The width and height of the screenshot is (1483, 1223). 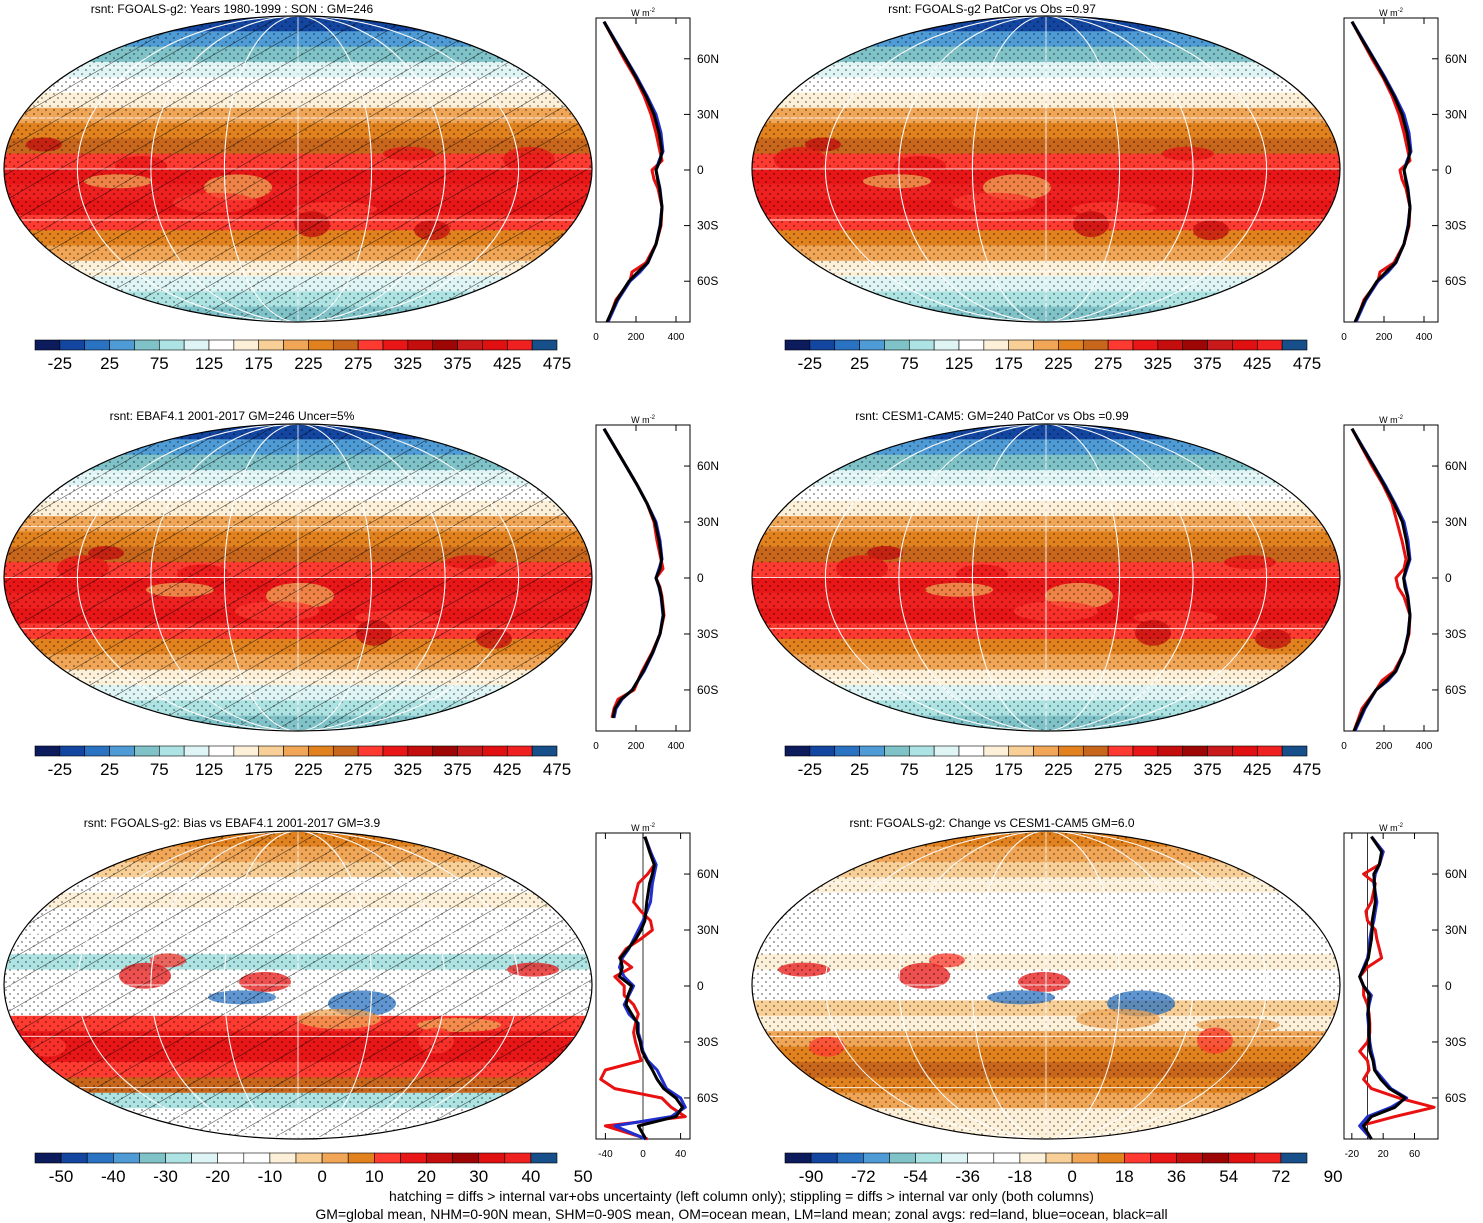 I want to click on colorbar-tick-label: -25, so click(x=60, y=363).